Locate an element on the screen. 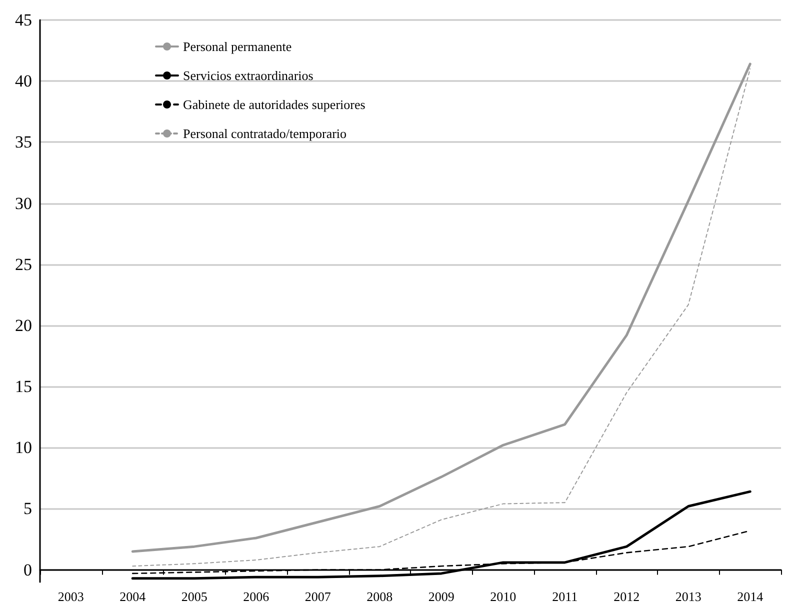 This screenshot has width=801, height=607. y-tick-label: 15 is located at coordinates (23, 386).